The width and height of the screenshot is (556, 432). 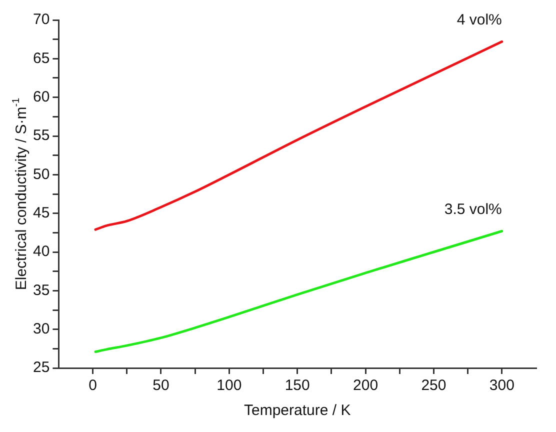 I want to click on y-tick-label: 35, so click(x=41, y=290).